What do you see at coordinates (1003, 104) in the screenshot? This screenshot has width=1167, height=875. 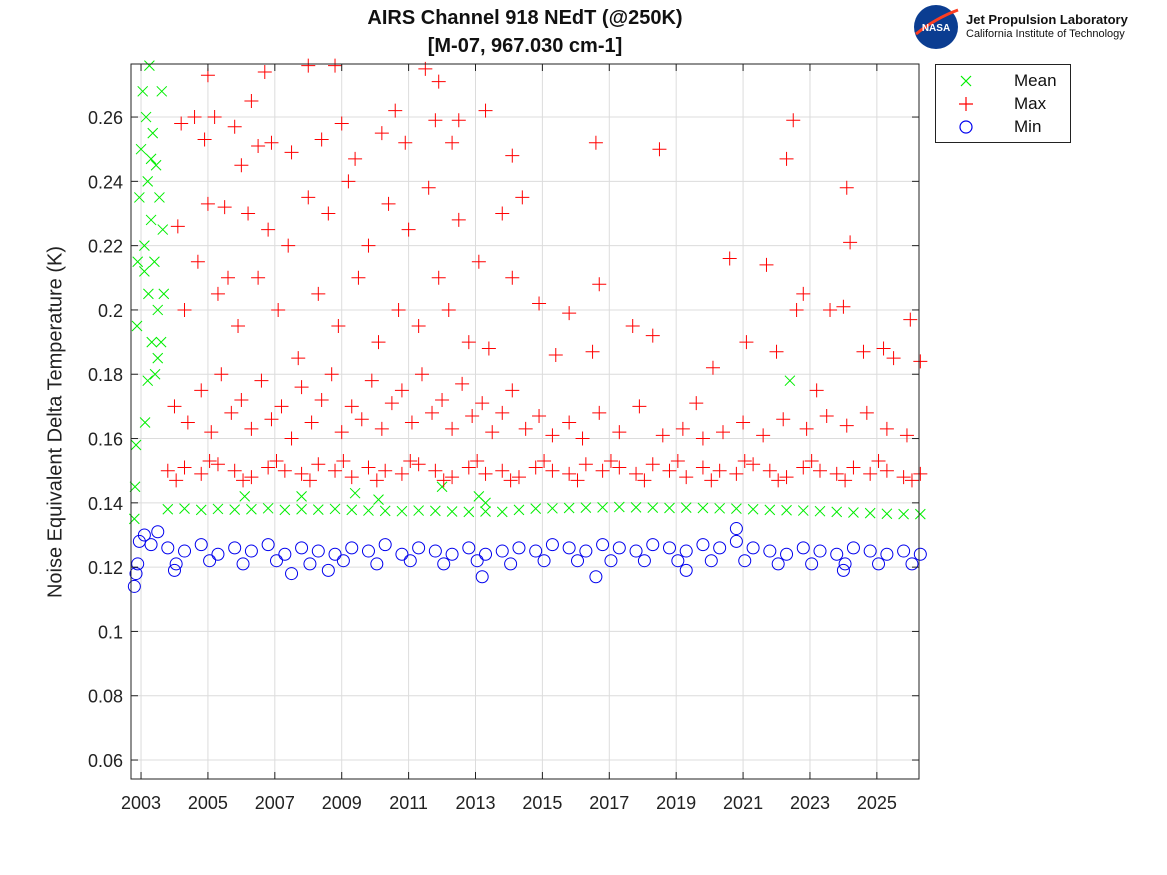 I see `legend-item-max: Max` at bounding box center [1003, 104].